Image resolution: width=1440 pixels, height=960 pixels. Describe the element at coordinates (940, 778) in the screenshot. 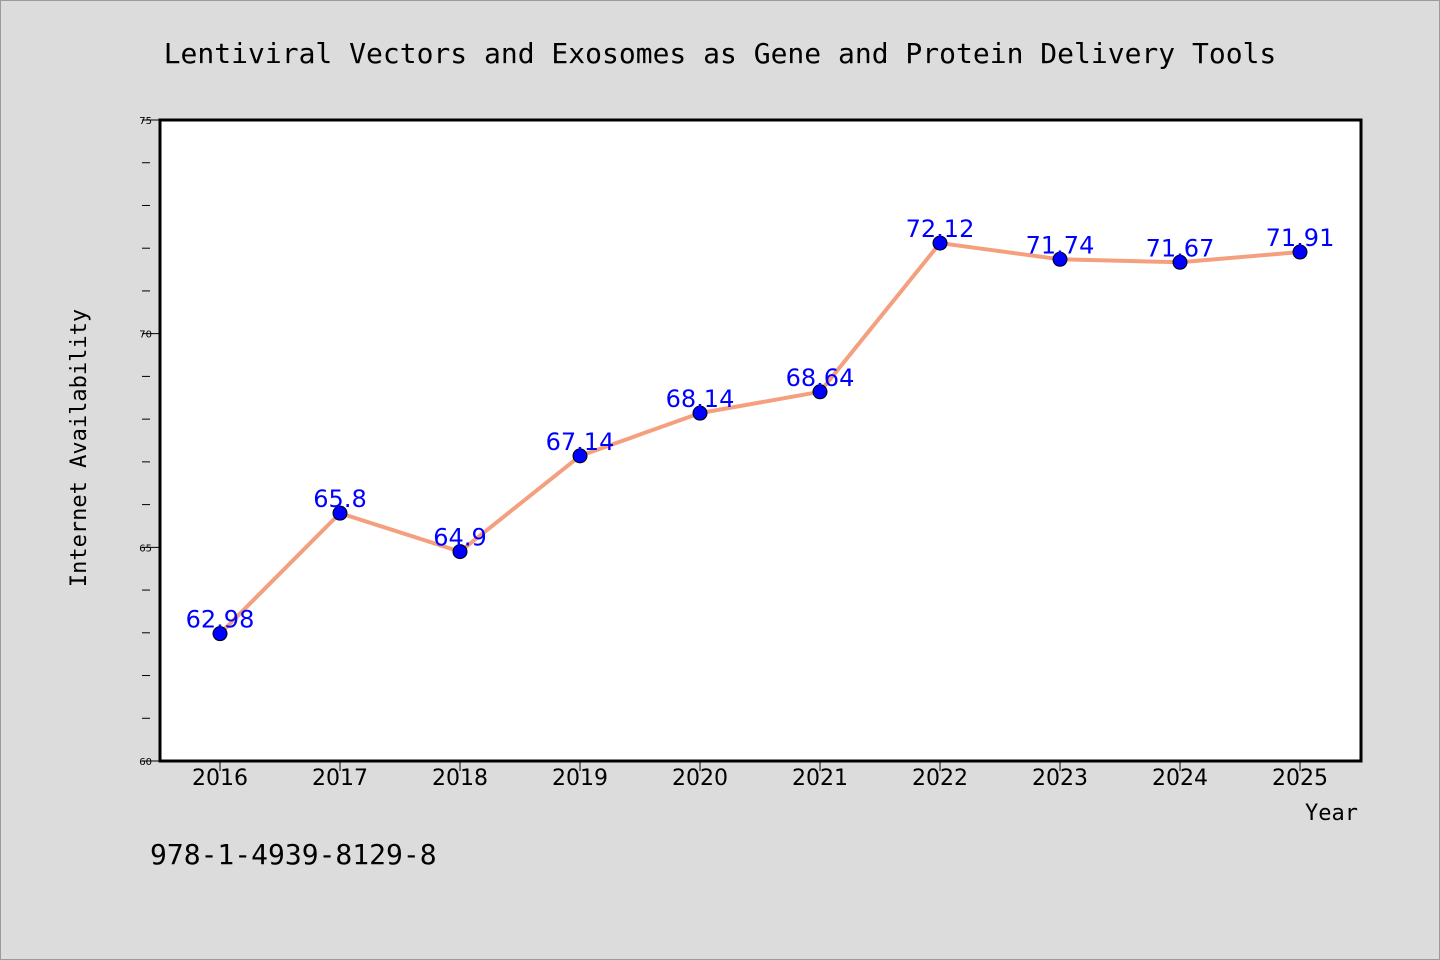

I see `x-tick-label: 2022` at that location.